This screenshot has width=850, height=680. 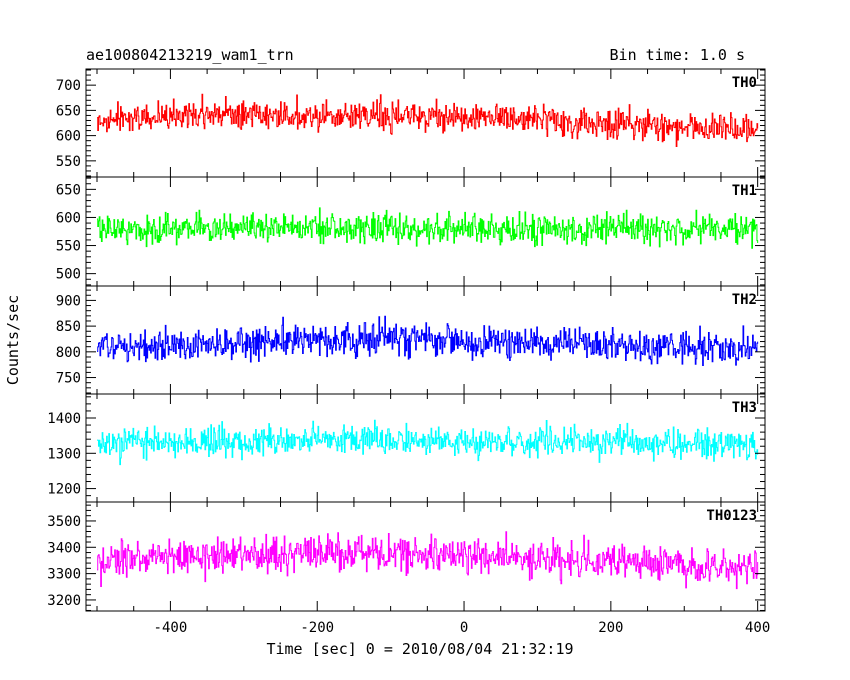 What do you see at coordinates (744, 300) in the screenshot?
I see `panel-label-th2: TH2` at bounding box center [744, 300].